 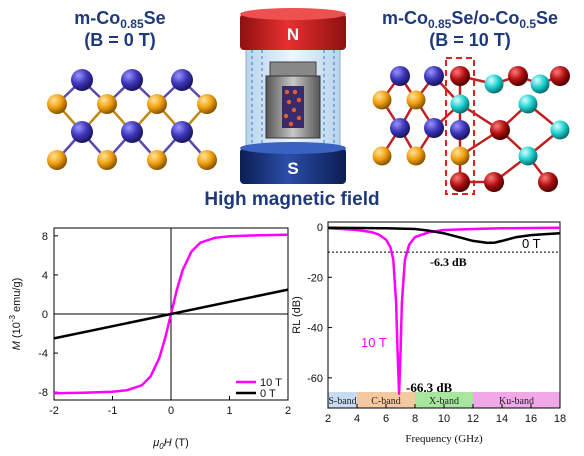 I want to click on band-label: X-band, so click(x=444, y=401).